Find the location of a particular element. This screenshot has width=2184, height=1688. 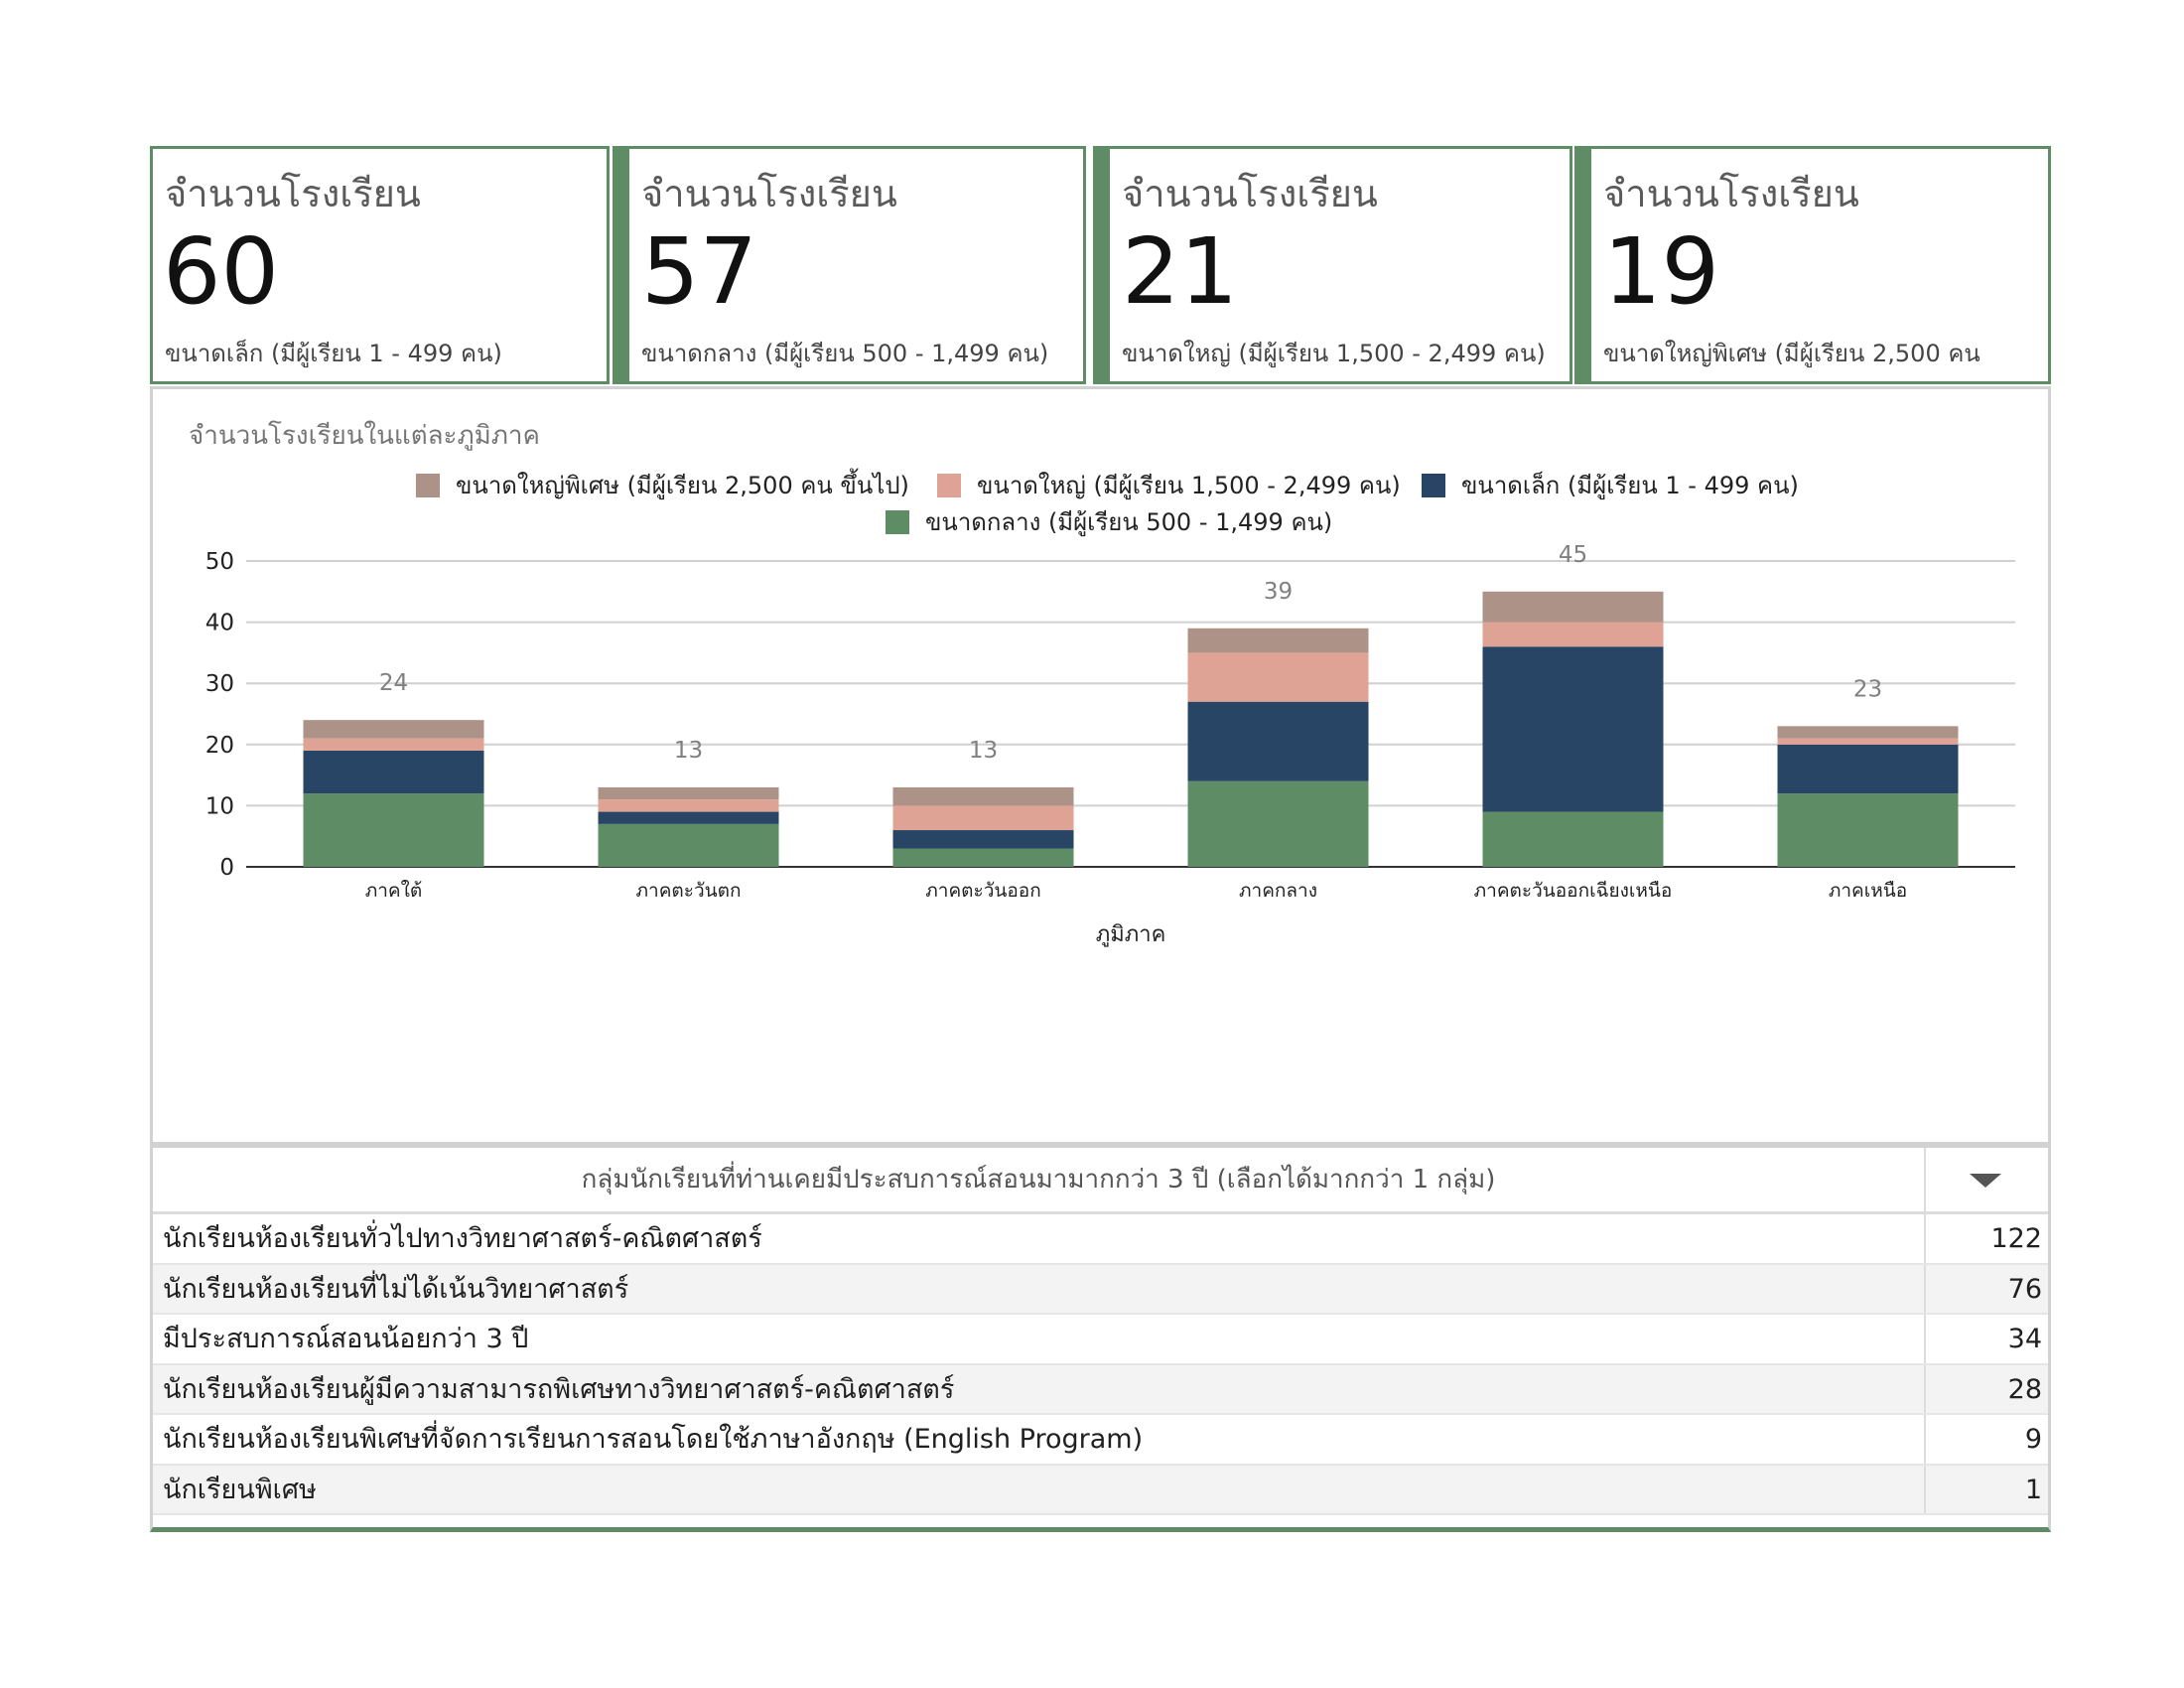

row-label: นักเรียนพิเศษ is located at coordinates (240, 1489).